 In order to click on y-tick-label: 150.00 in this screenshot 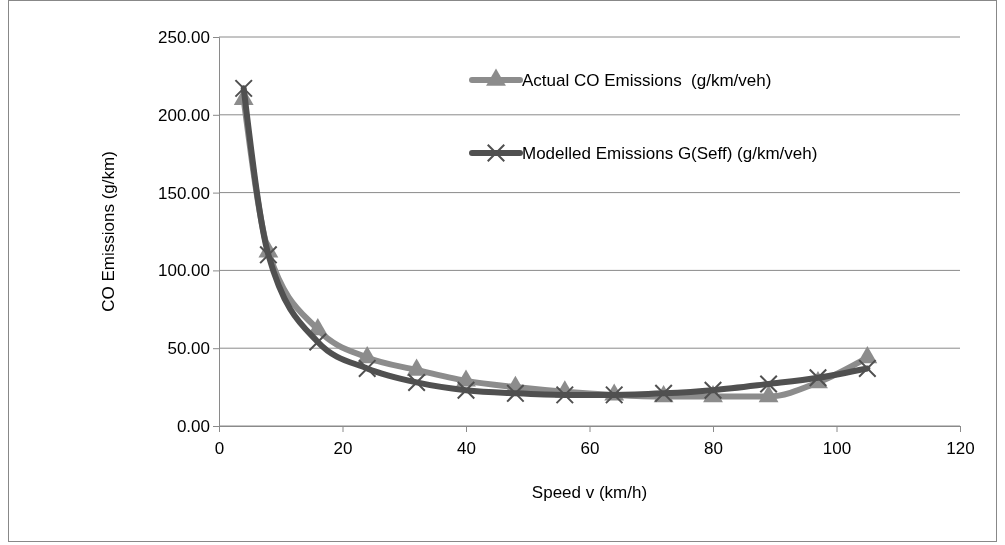, I will do `click(184, 193)`.